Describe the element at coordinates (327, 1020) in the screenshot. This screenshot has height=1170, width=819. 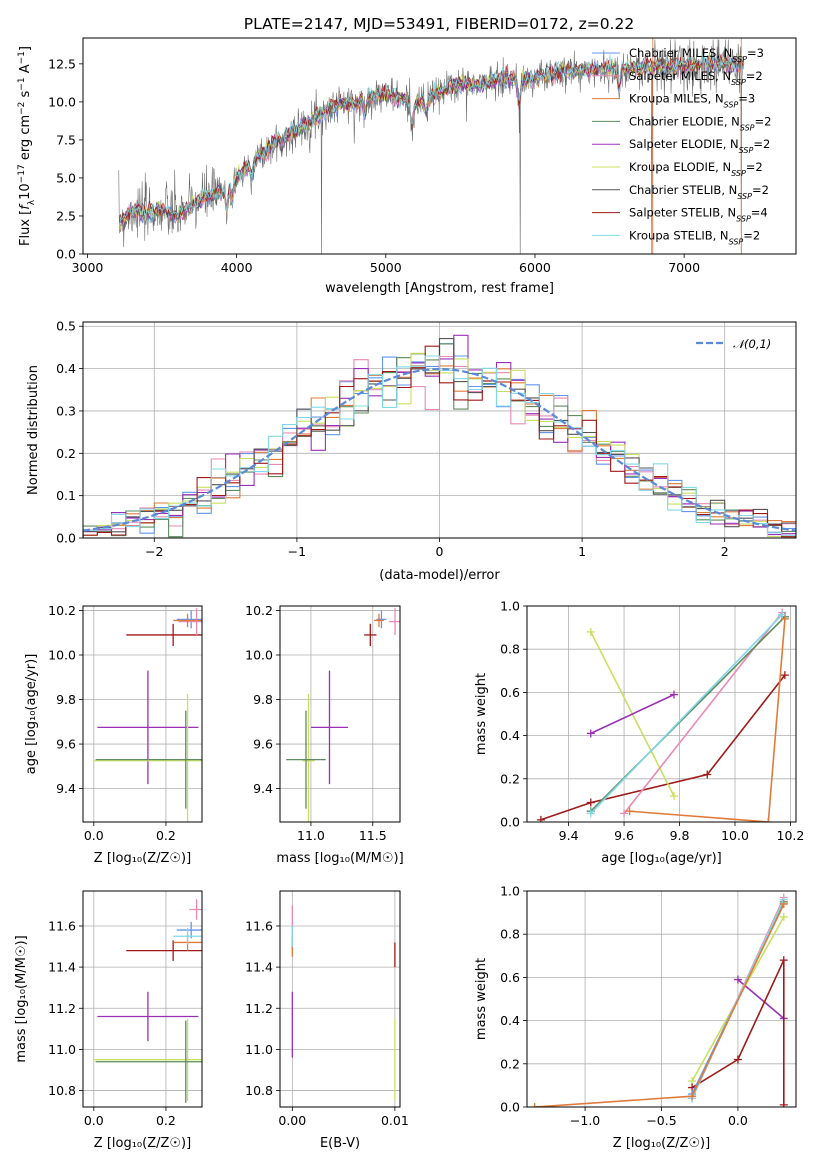
I see `panel-mass-vs-EBV: 0.00 0.01 10.8 11.0 11.2 11.4 11.6 E(B-V)` at that location.